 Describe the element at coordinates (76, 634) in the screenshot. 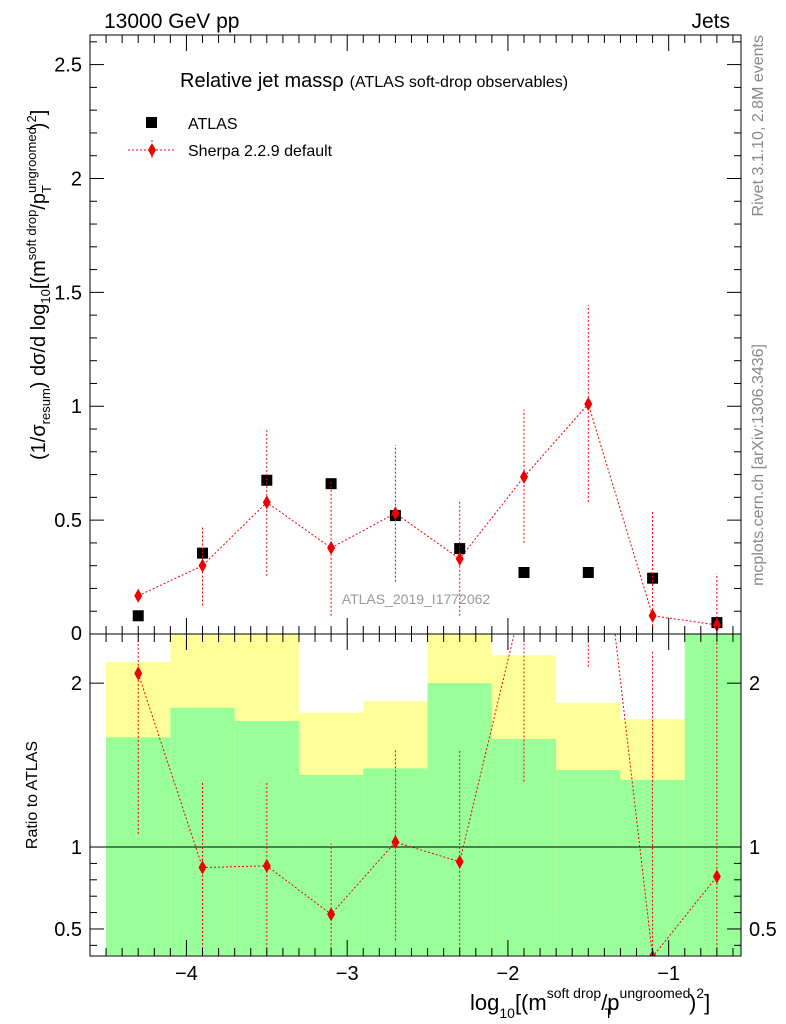

I see `main-ytick-label-zero: 0` at that location.